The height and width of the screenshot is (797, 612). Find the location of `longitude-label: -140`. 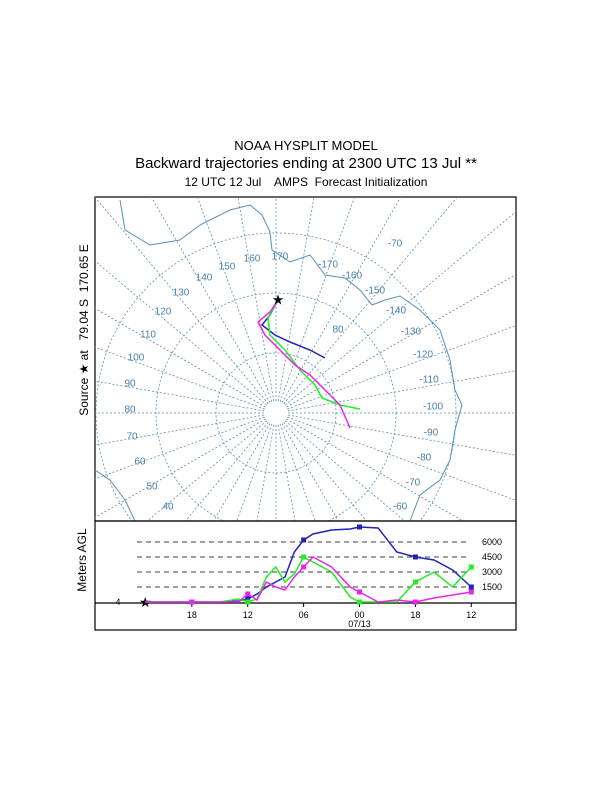

longitude-label: -140 is located at coordinates (396, 311).